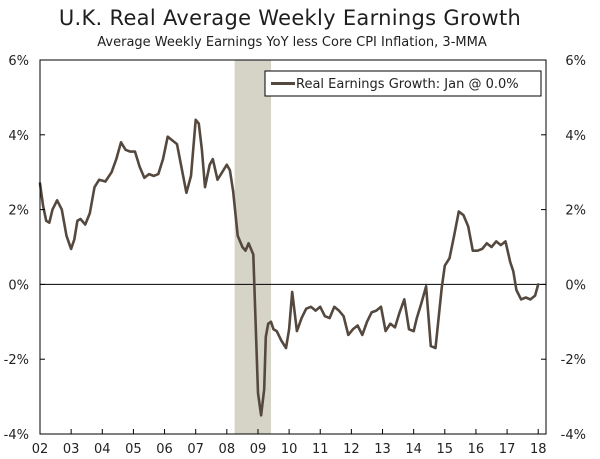  I want to click on x-tick-label: 16, so click(476, 449).